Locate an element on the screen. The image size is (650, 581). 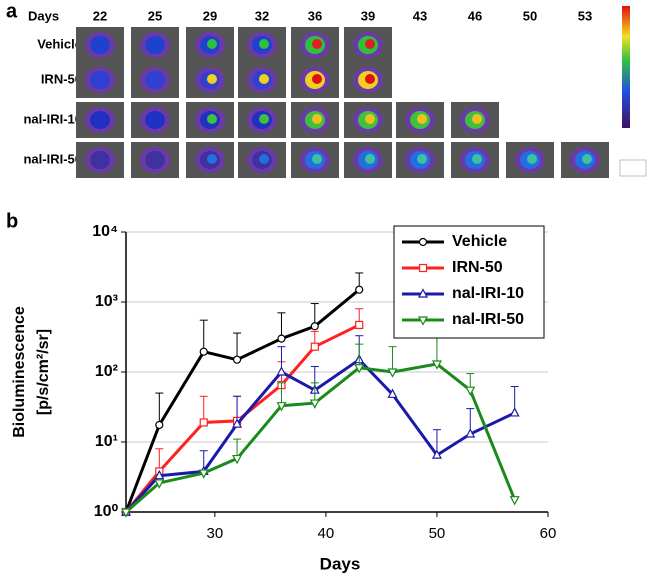
day-label: 32 is located at coordinates (262, 15).